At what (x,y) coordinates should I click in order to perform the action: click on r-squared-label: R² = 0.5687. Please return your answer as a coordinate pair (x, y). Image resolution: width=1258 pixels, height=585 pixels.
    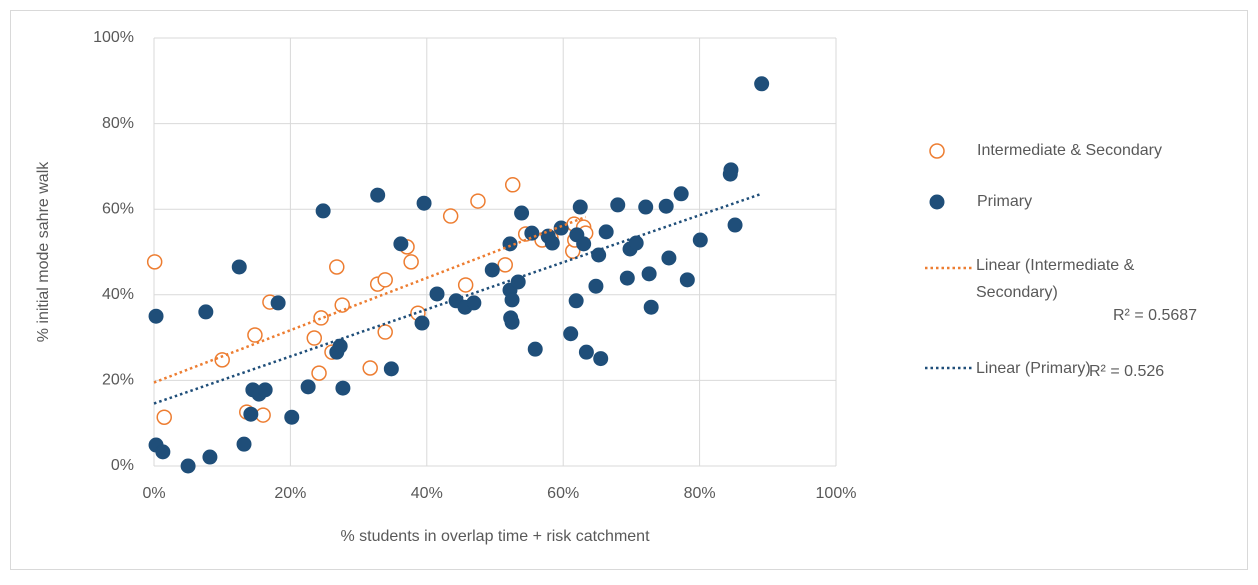
    Looking at the image, I should click on (1155, 315).